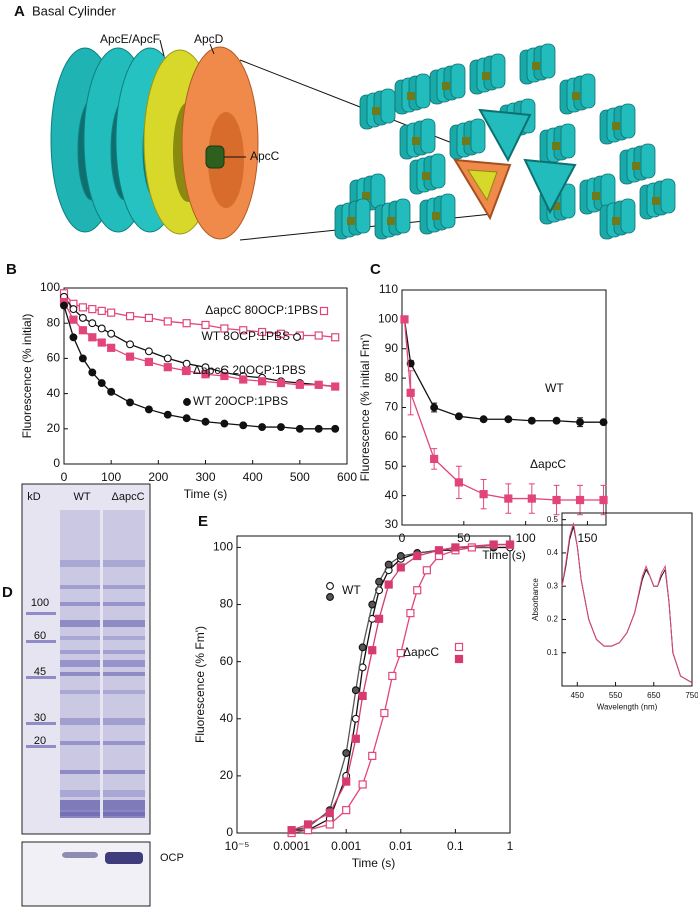  What do you see at coordinates (209, 39) in the screenshot?
I see `component-label: ApcD` at bounding box center [209, 39].